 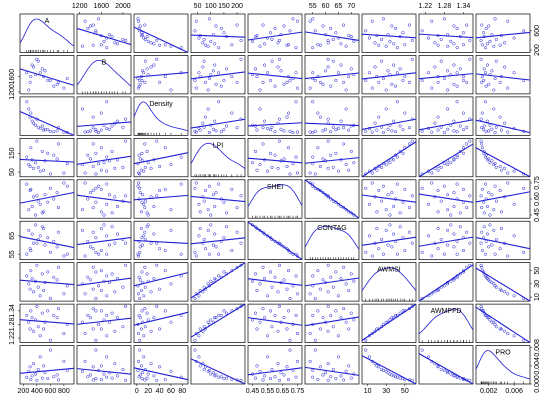 What do you see at coordinates (12, 338) in the screenshot?
I see `y-tick-label: 1.22` at bounding box center [12, 338].